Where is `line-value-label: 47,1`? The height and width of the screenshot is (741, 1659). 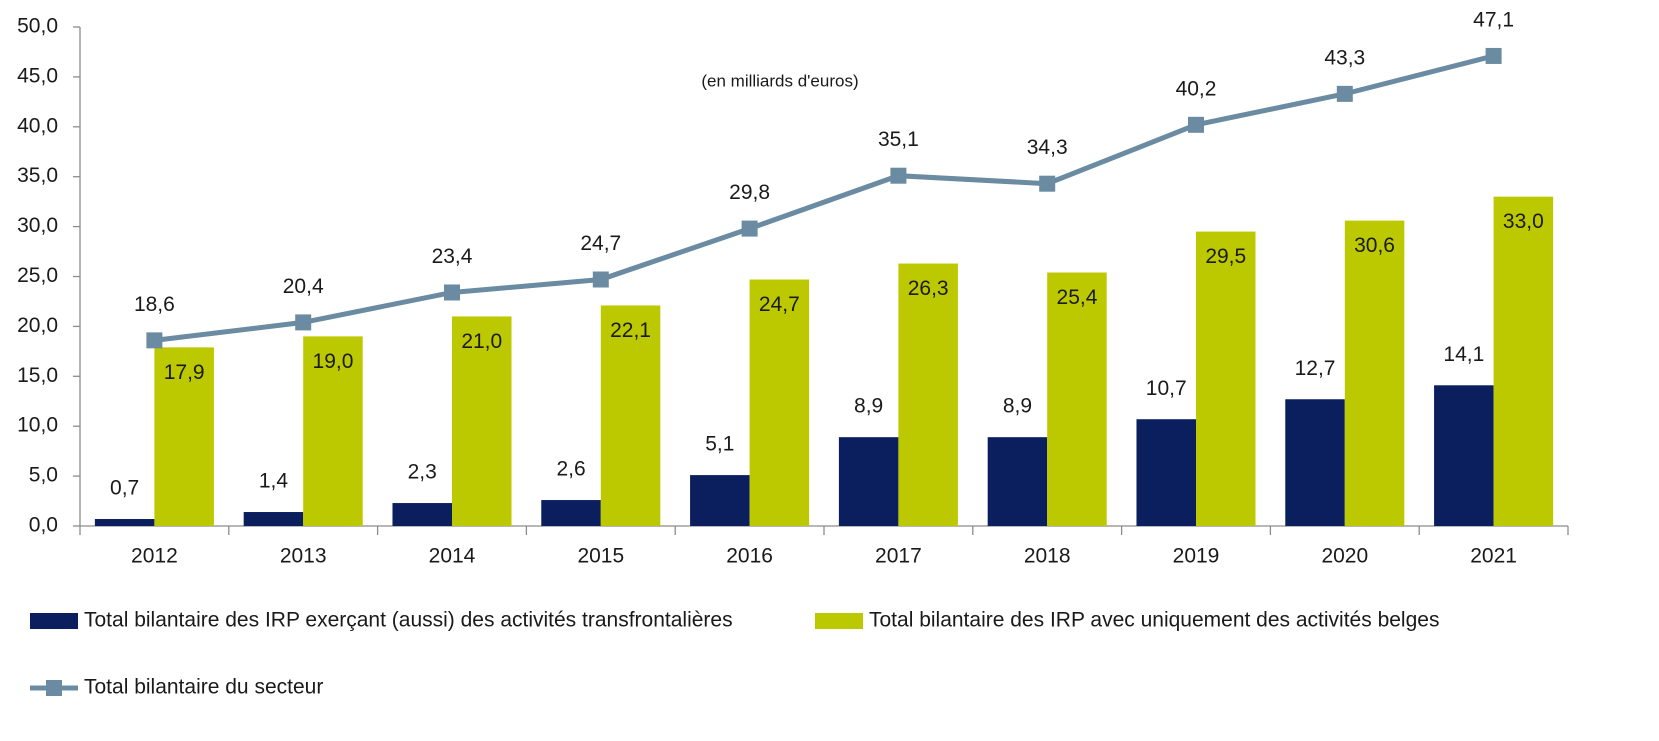
line-value-label: 47,1 is located at coordinates (1493, 19).